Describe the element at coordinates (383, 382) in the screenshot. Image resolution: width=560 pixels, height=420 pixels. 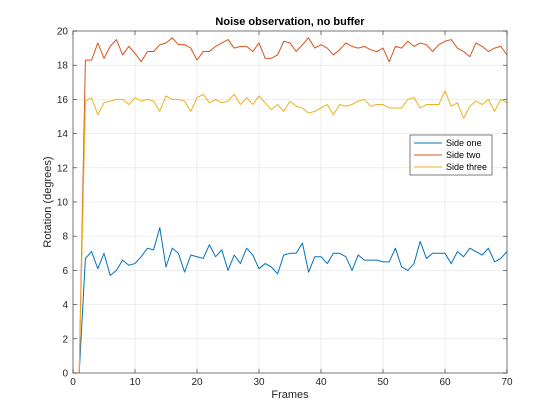
I see `x-tick-label: 50` at that location.